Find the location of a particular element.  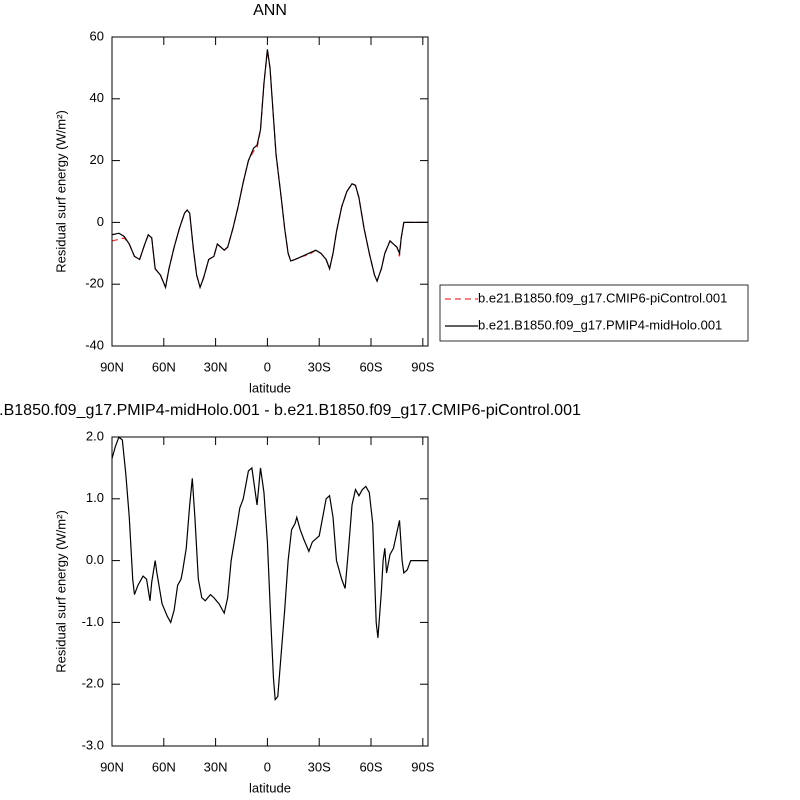

y-tick-label: 60 is located at coordinates (97, 35).